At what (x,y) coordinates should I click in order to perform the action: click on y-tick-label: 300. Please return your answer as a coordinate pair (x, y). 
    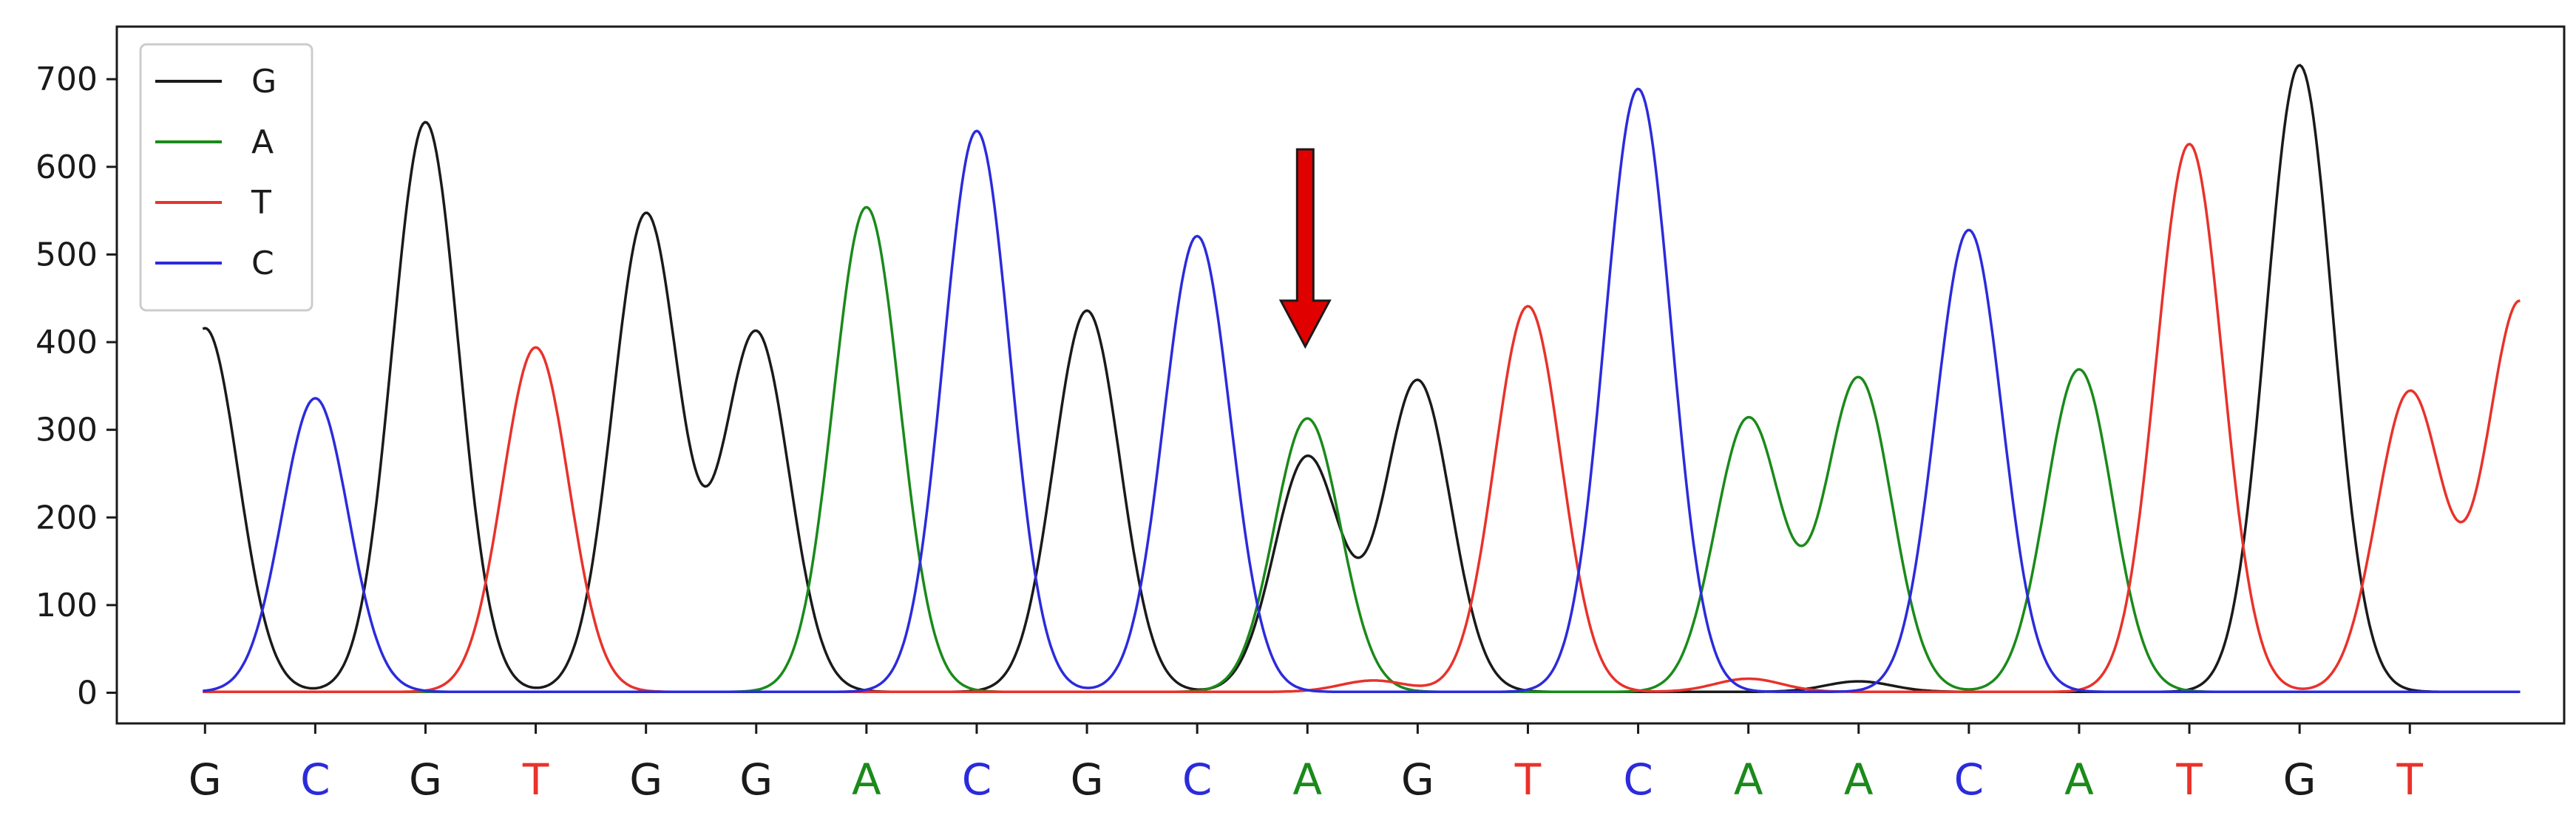
    Looking at the image, I should click on (66, 430).